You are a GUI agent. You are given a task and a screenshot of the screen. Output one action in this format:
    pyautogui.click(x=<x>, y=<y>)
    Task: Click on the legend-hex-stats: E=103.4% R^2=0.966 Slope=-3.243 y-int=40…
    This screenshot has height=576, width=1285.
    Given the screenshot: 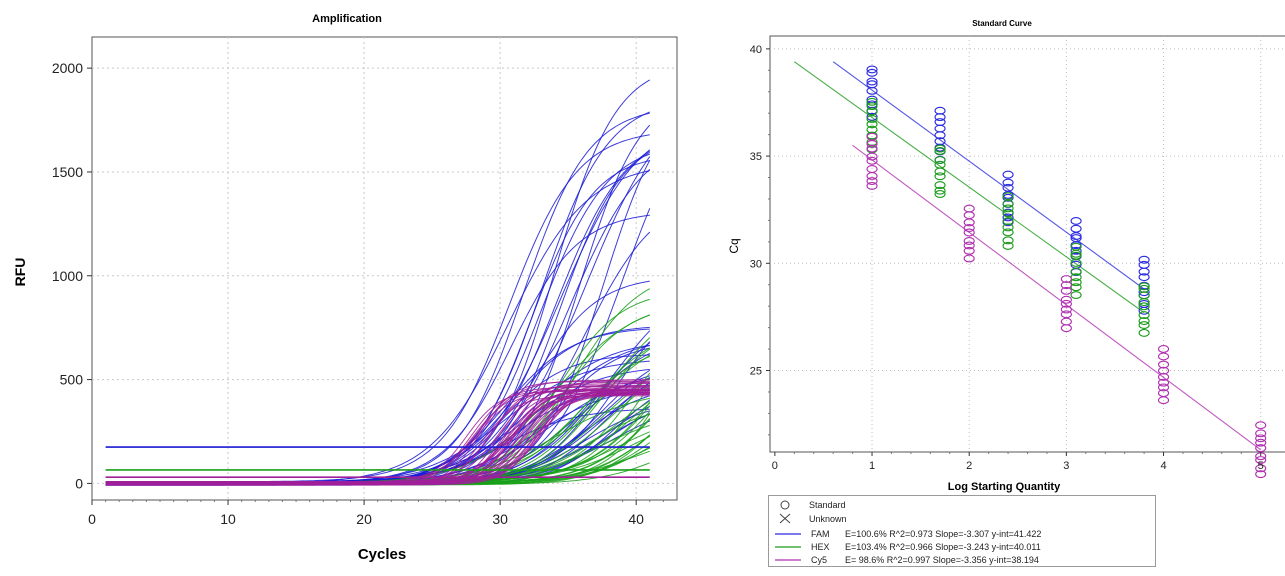 What is the action you would take?
    pyautogui.click(x=943, y=547)
    